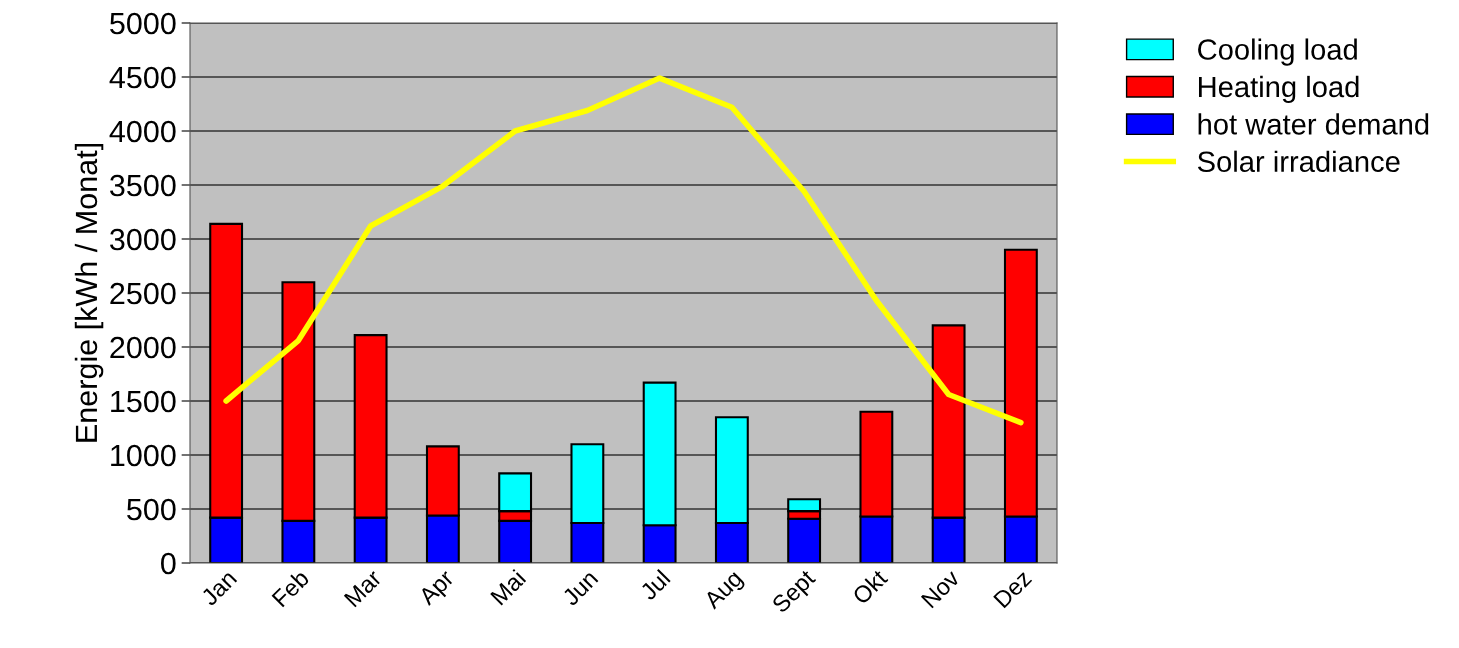  Describe the element at coordinates (290, 588) in the screenshot. I see `x-tick-label: Feb` at that location.